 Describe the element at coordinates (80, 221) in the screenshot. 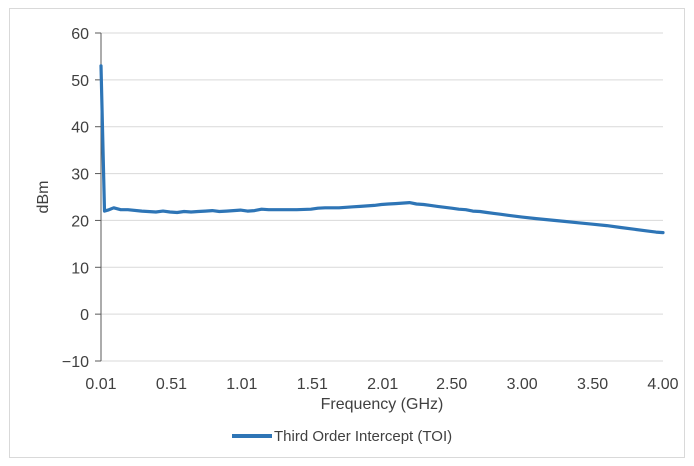

I see `y-tick-label: 20` at that location.